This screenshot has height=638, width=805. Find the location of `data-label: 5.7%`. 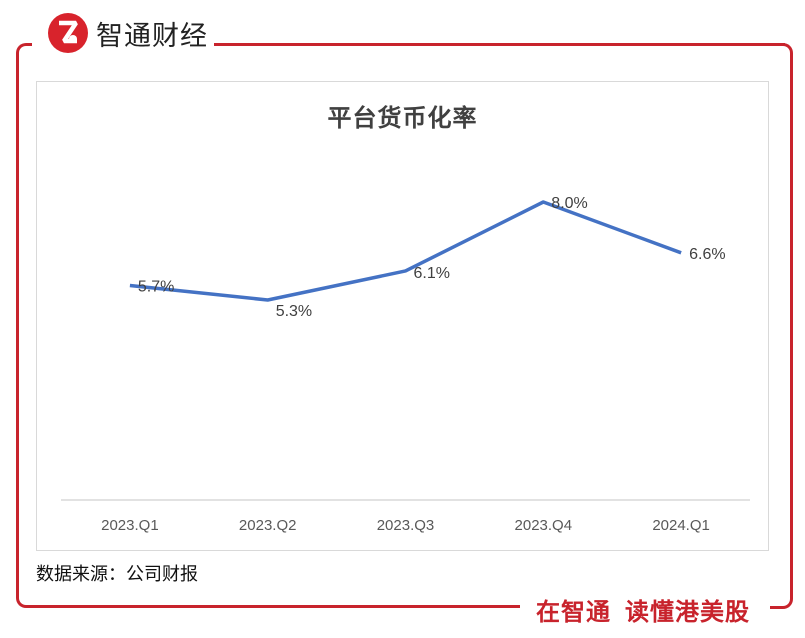

data-label: 5.7% is located at coordinates (156, 286).